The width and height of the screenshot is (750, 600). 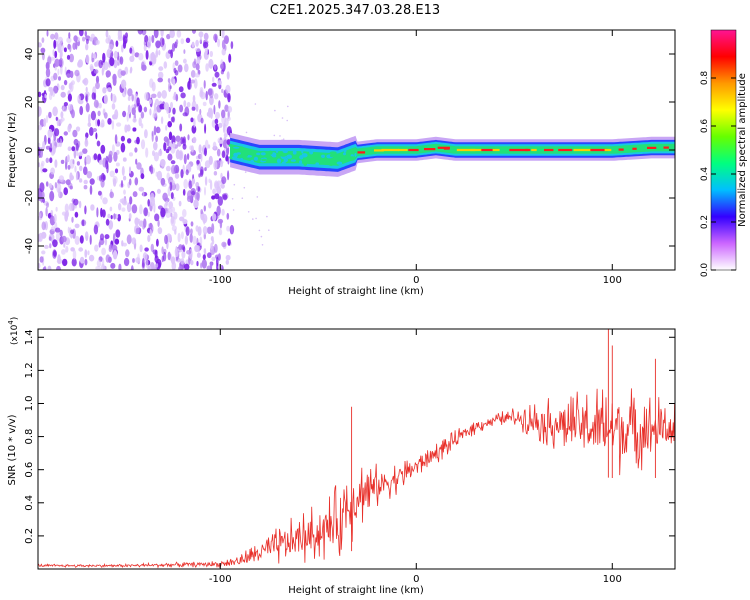 What do you see at coordinates (220, 579) in the screenshot?
I see `x-tick-label: -100` at bounding box center [220, 579].